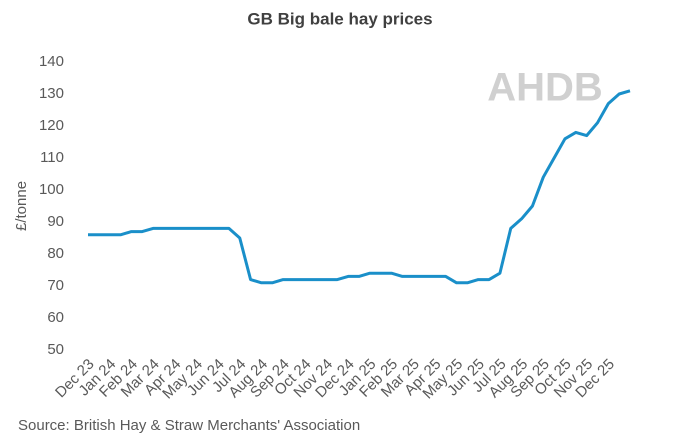  I want to click on y-tick-label: 110, so click(52, 157).